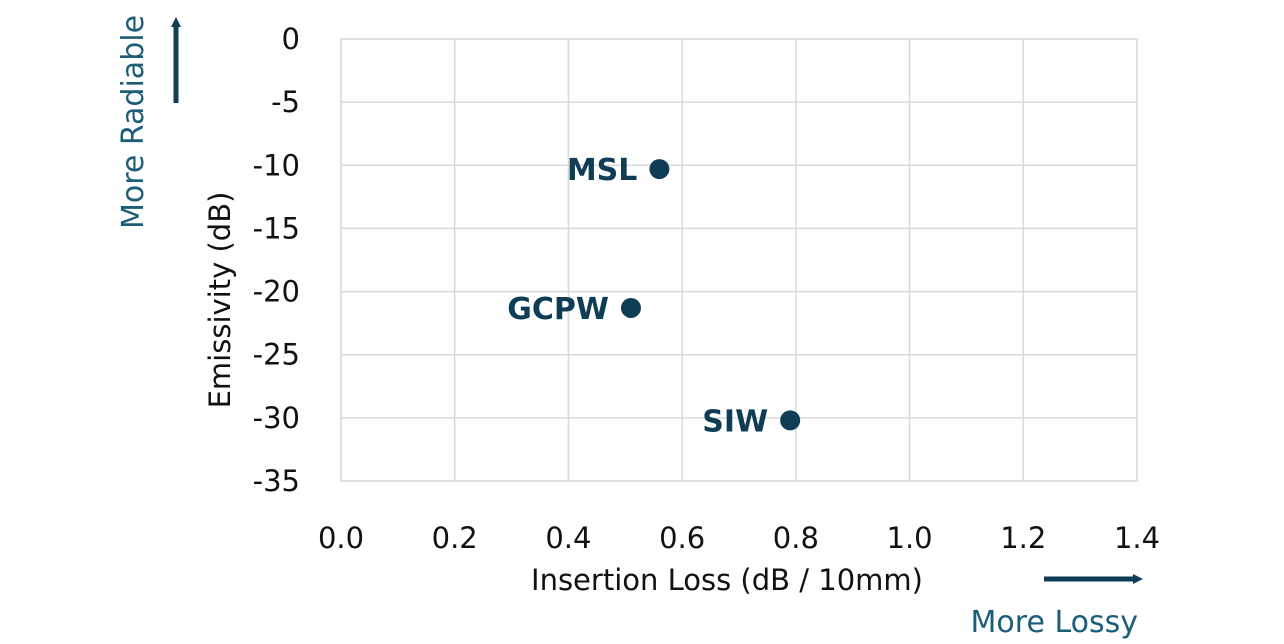 The image size is (1284, 644). I want to click on y-axis-title: Emissivity (dB), so click(220, 300).